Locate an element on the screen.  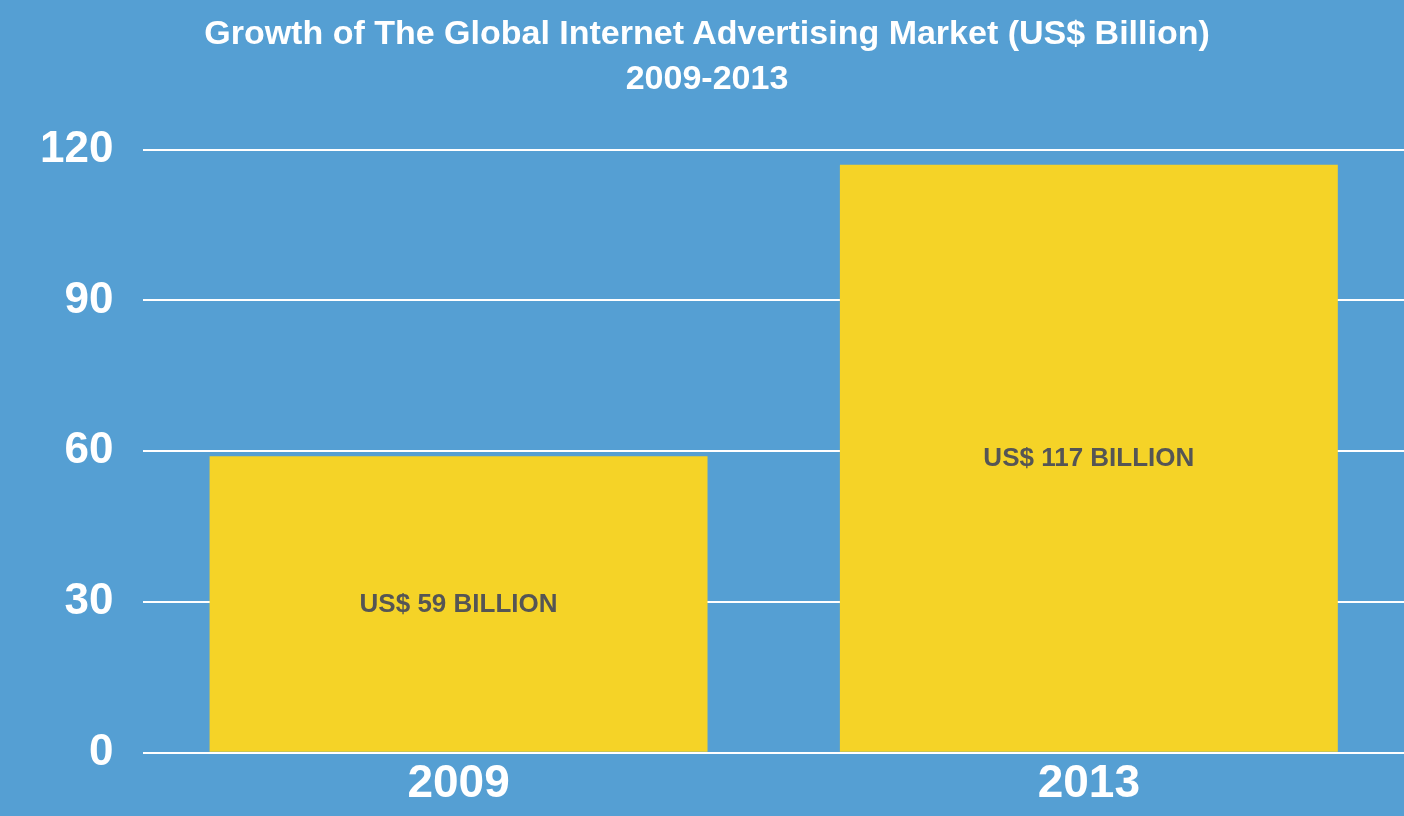
data-label: US$ 59 BILLION is located at coordinates (458, 602).